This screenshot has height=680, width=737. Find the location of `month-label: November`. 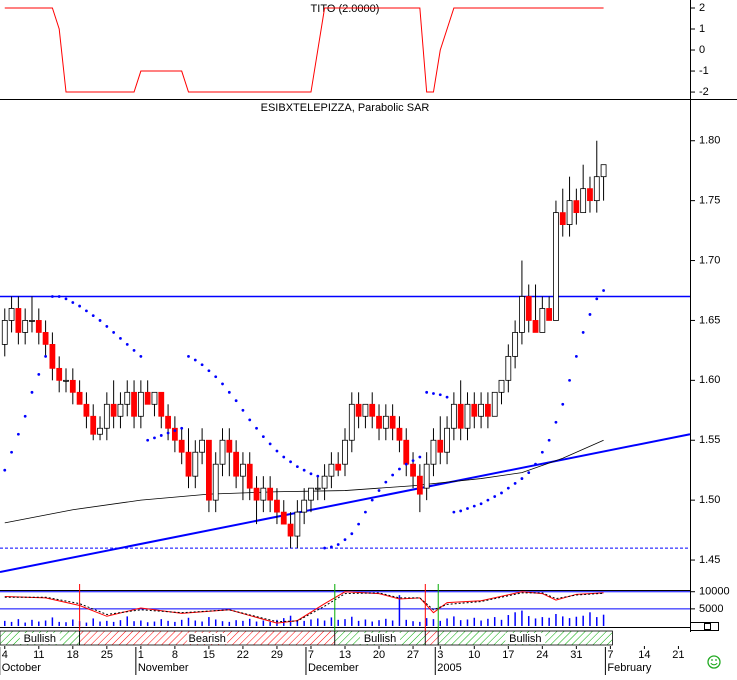

month-label: November is located at coordinates (163, 668).